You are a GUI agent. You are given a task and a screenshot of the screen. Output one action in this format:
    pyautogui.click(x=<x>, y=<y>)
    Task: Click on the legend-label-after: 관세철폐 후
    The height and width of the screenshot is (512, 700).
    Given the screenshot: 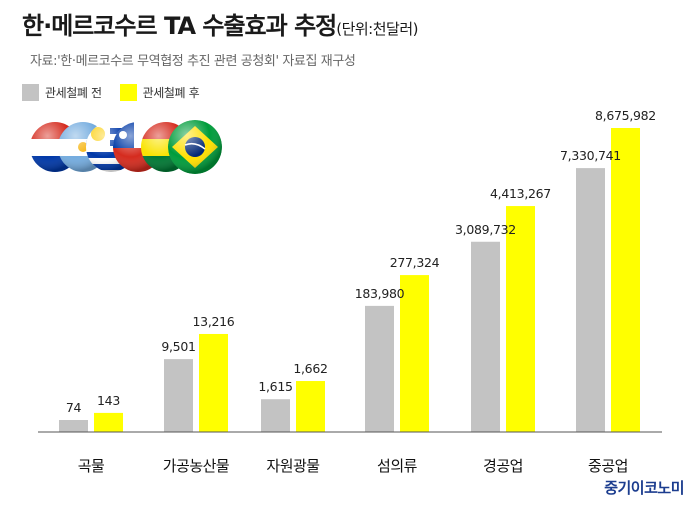 What is the action you would take?
    pyautogui.click(x=171, y=93)
    